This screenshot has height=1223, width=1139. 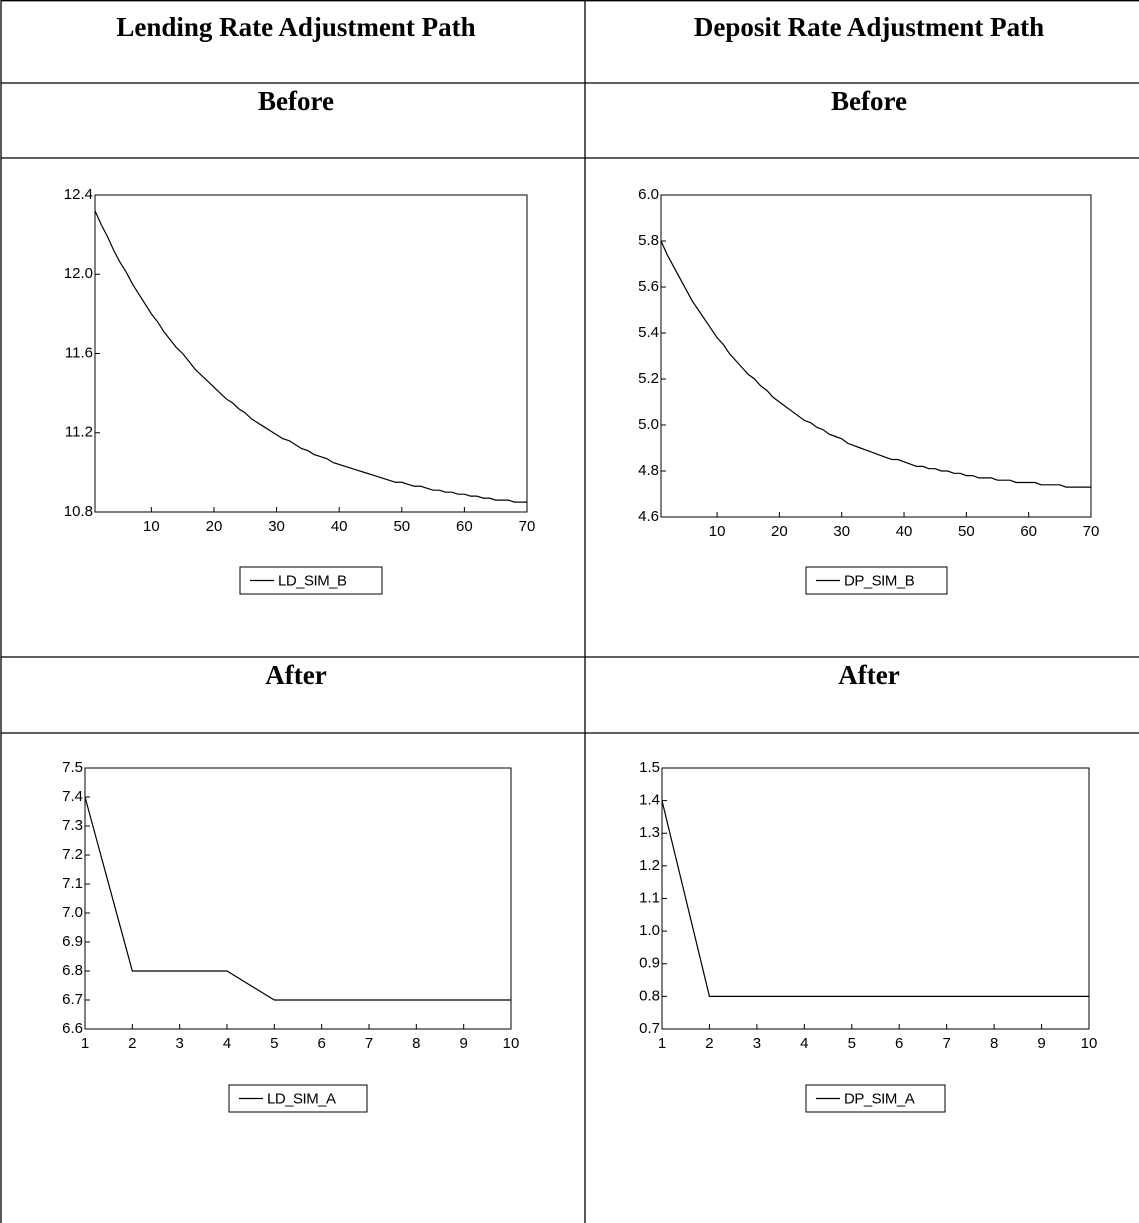 I want to click on y-tick-label: 1.3, so click(x=649, y=832).